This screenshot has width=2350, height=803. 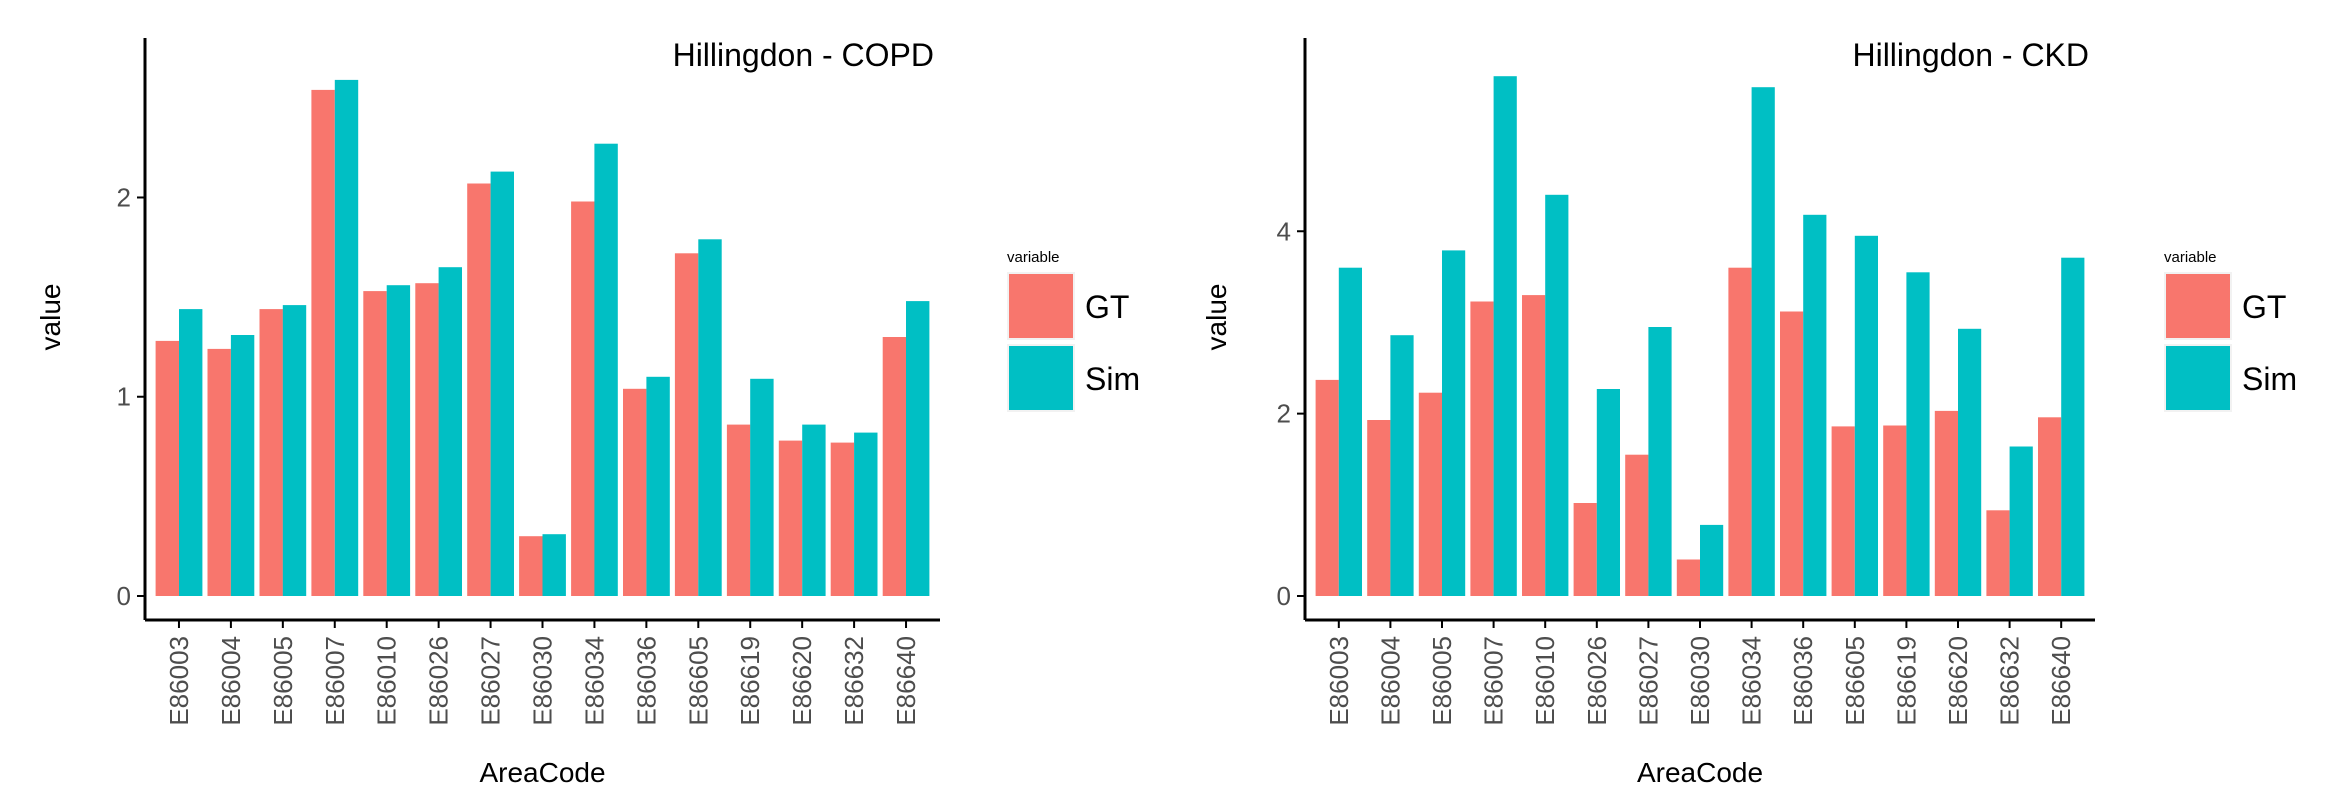 I want to click on bar-sim-e86010, so click(x=398, y=440).